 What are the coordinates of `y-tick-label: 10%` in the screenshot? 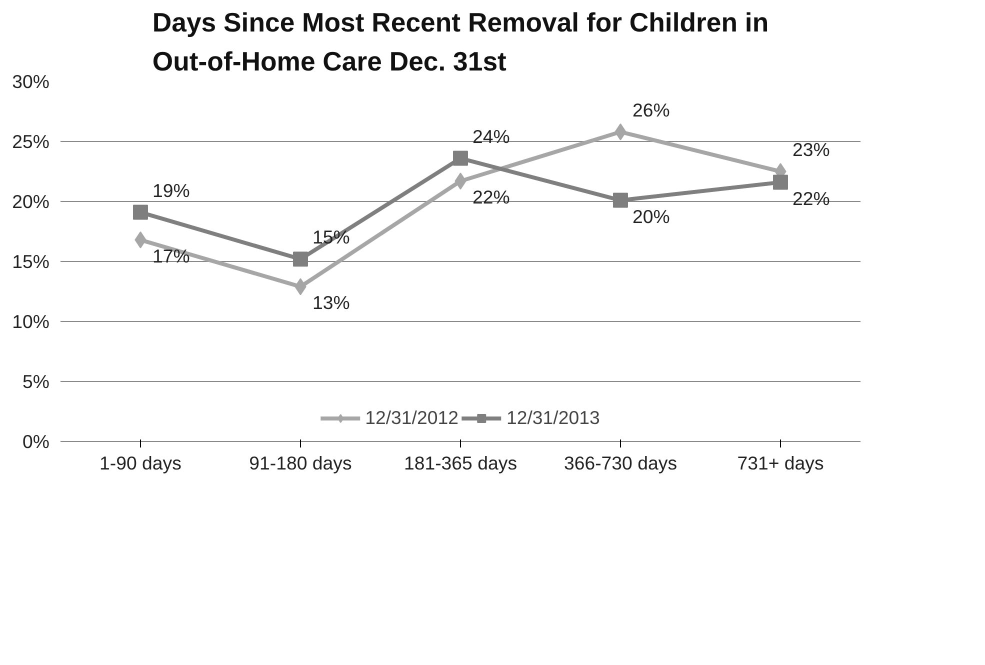 It's located at (31, 321).